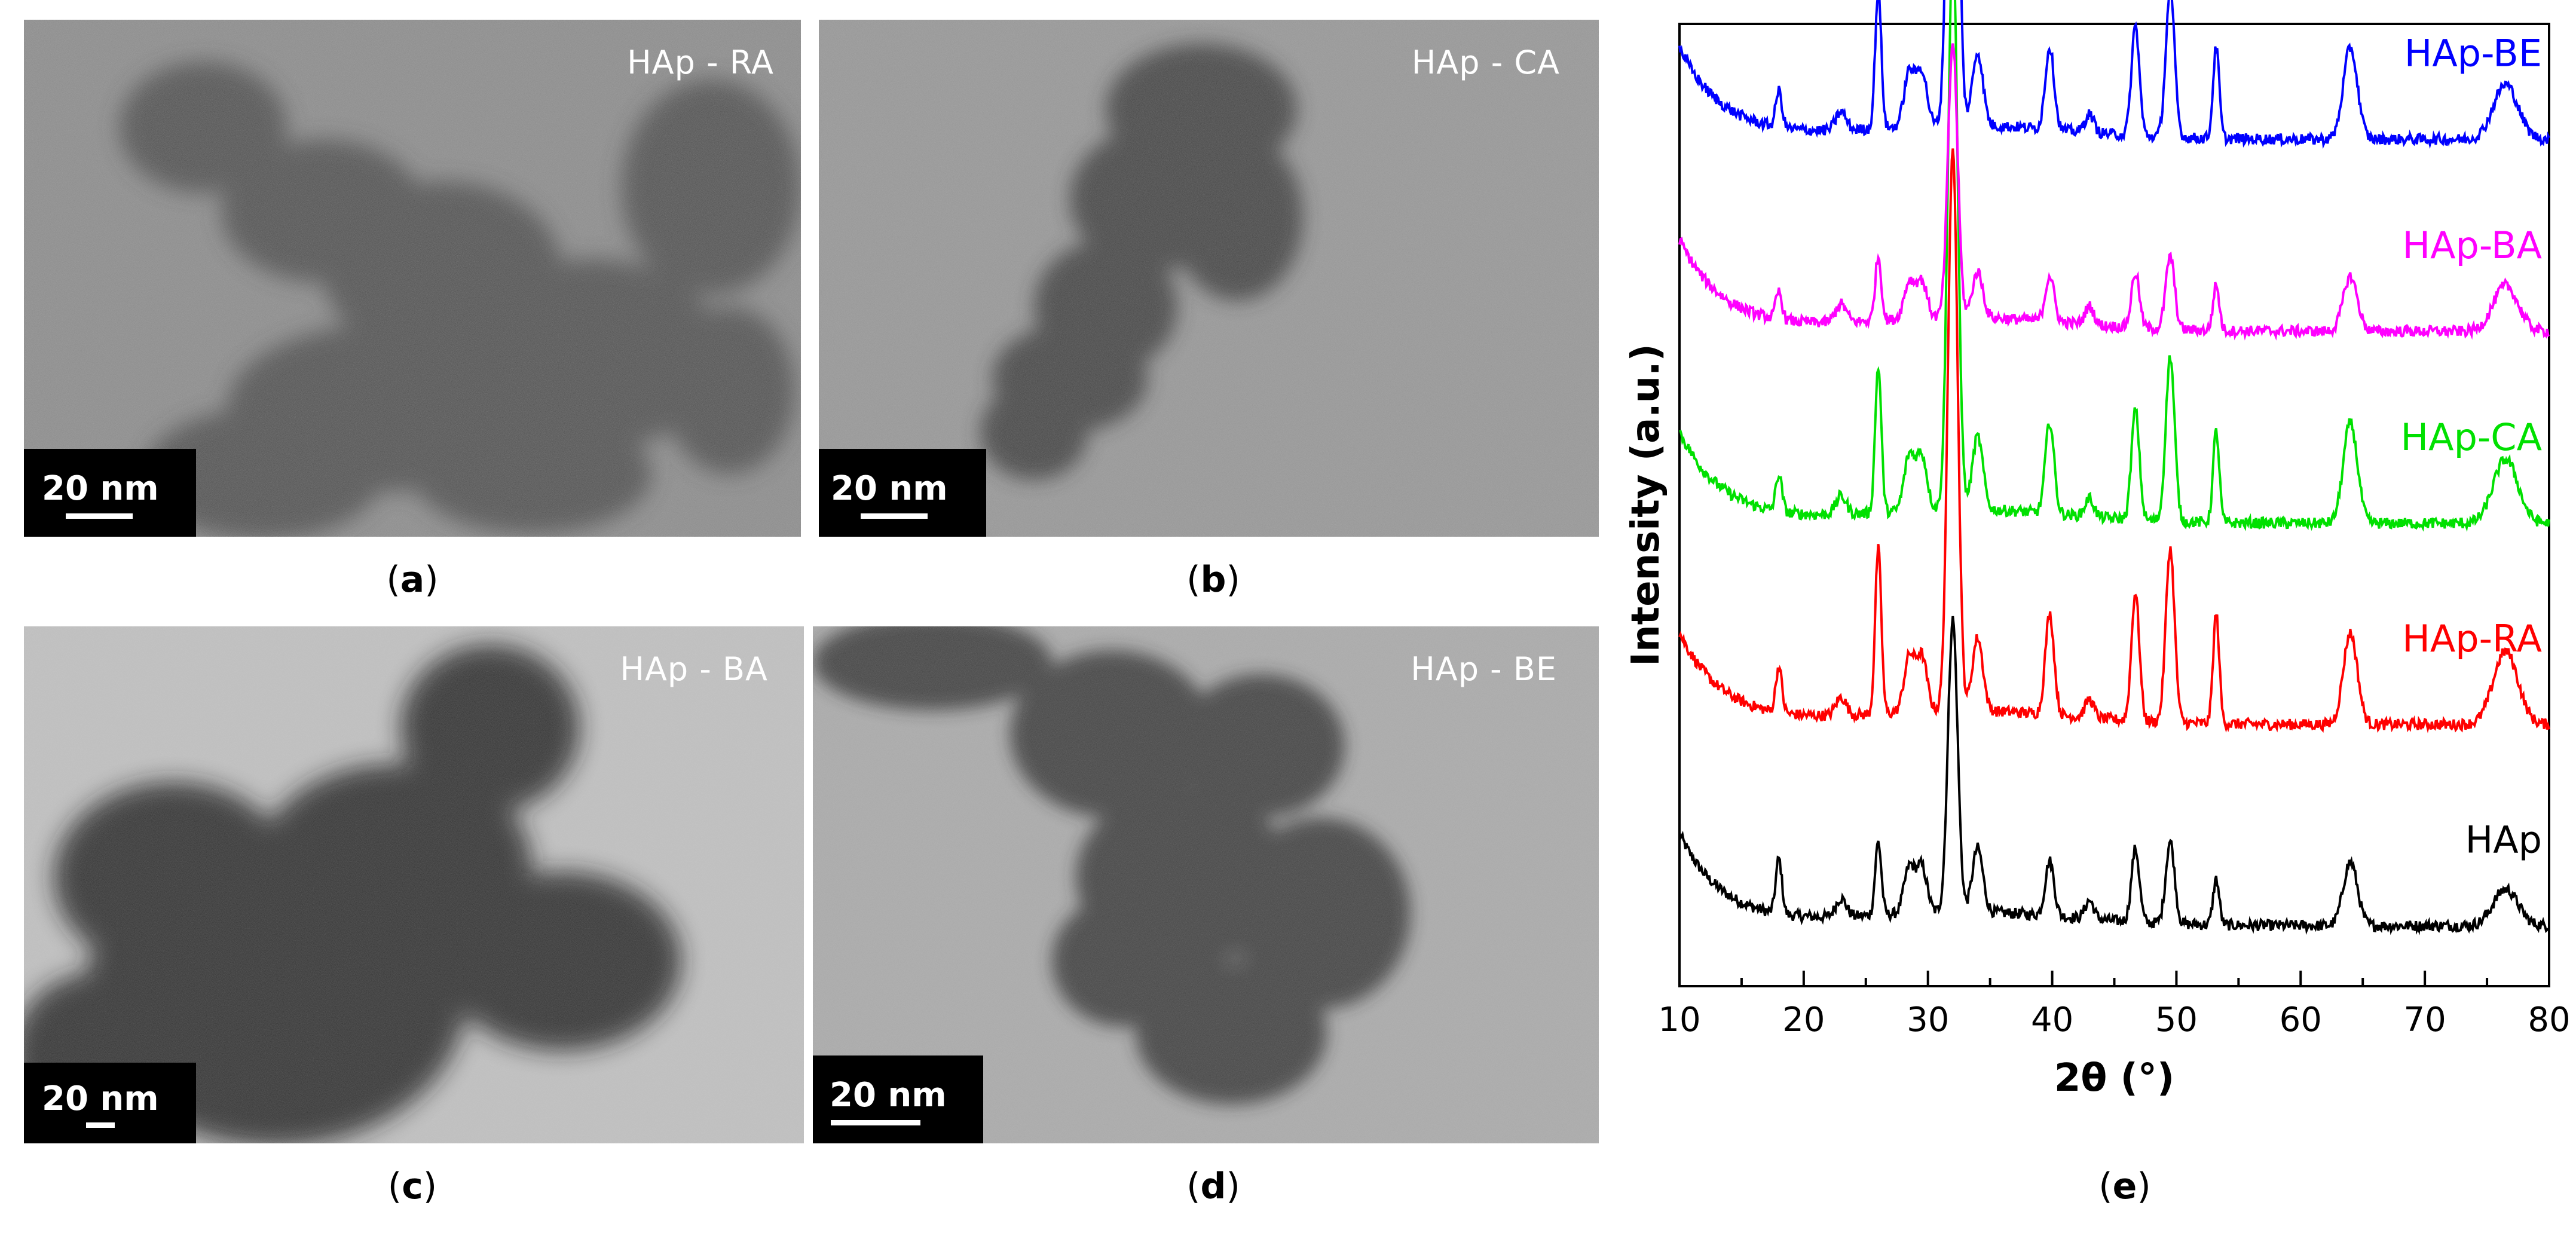  Describe the element at coordinates (1803, 1020) in the screenshot. I see `x-tick-label: 20` at that location.